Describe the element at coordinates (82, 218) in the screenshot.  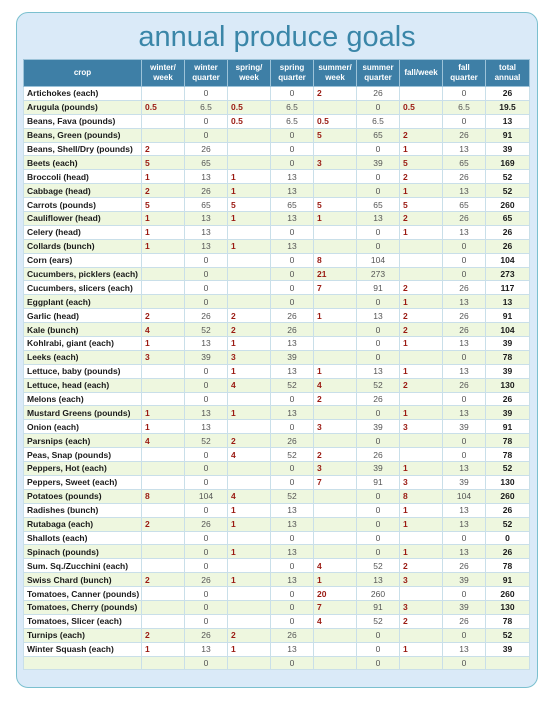
I see `crop-cell: Cauliflower (head)` at that location.